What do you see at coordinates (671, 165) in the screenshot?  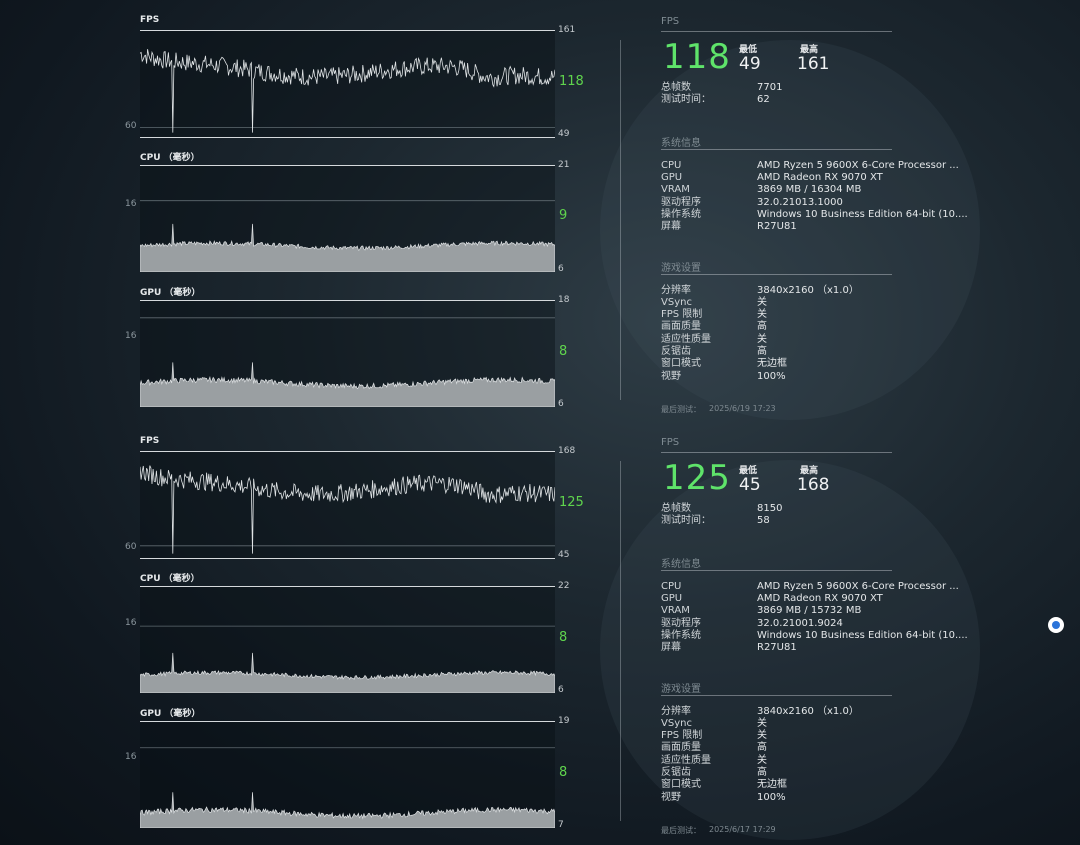 I see `system-label-cpu: CPU` at bounding box center [671, 165].